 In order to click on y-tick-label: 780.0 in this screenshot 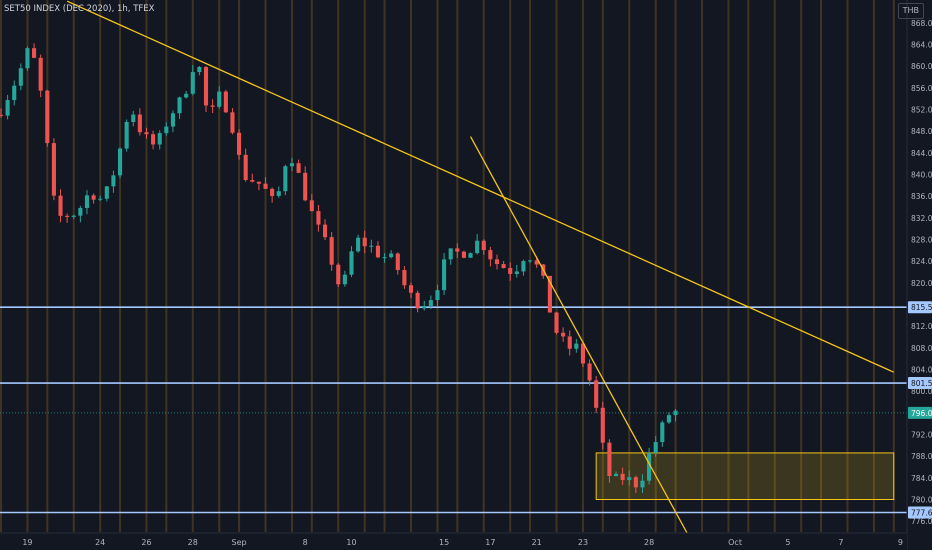, I will do `click(921, 500)`.